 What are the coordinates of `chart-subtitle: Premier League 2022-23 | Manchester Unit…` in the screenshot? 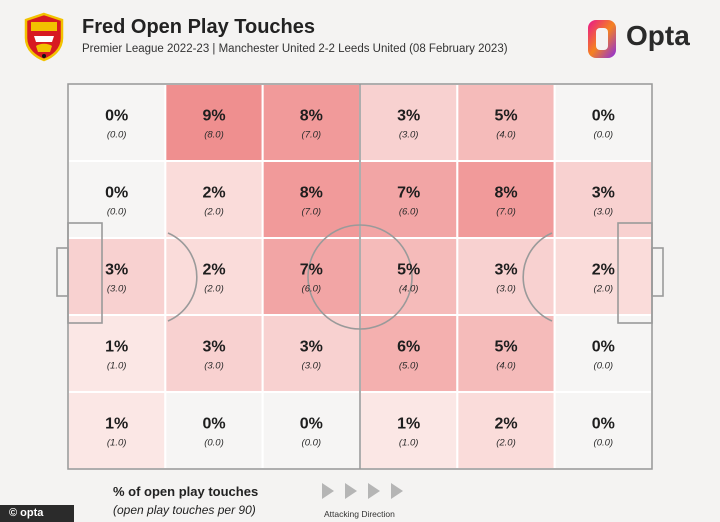 It's located at (295, 49).